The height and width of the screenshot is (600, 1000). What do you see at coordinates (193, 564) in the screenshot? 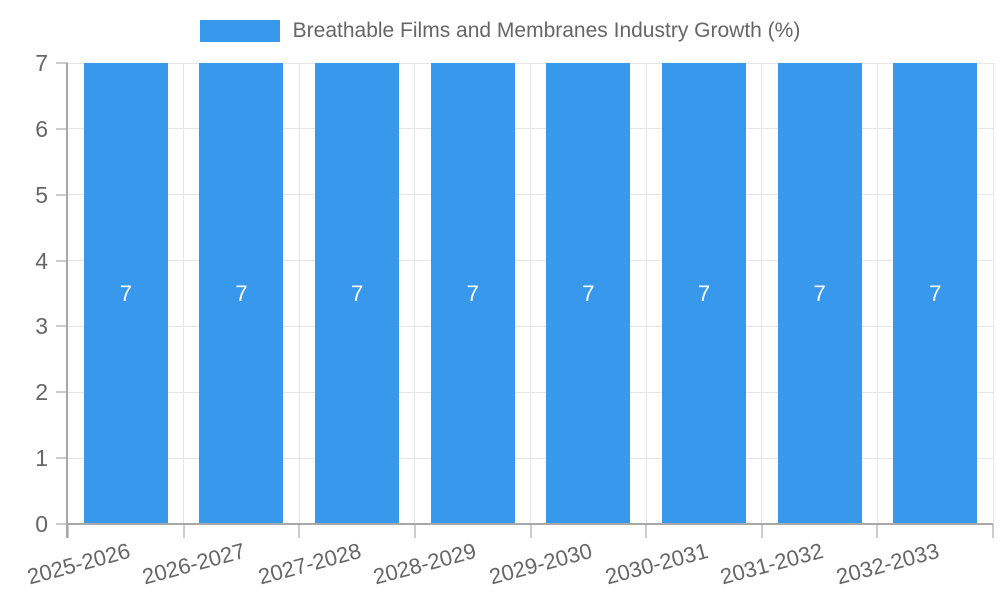
I see `x-axis-label: 2026-2027` at bounding box center [193, 564].